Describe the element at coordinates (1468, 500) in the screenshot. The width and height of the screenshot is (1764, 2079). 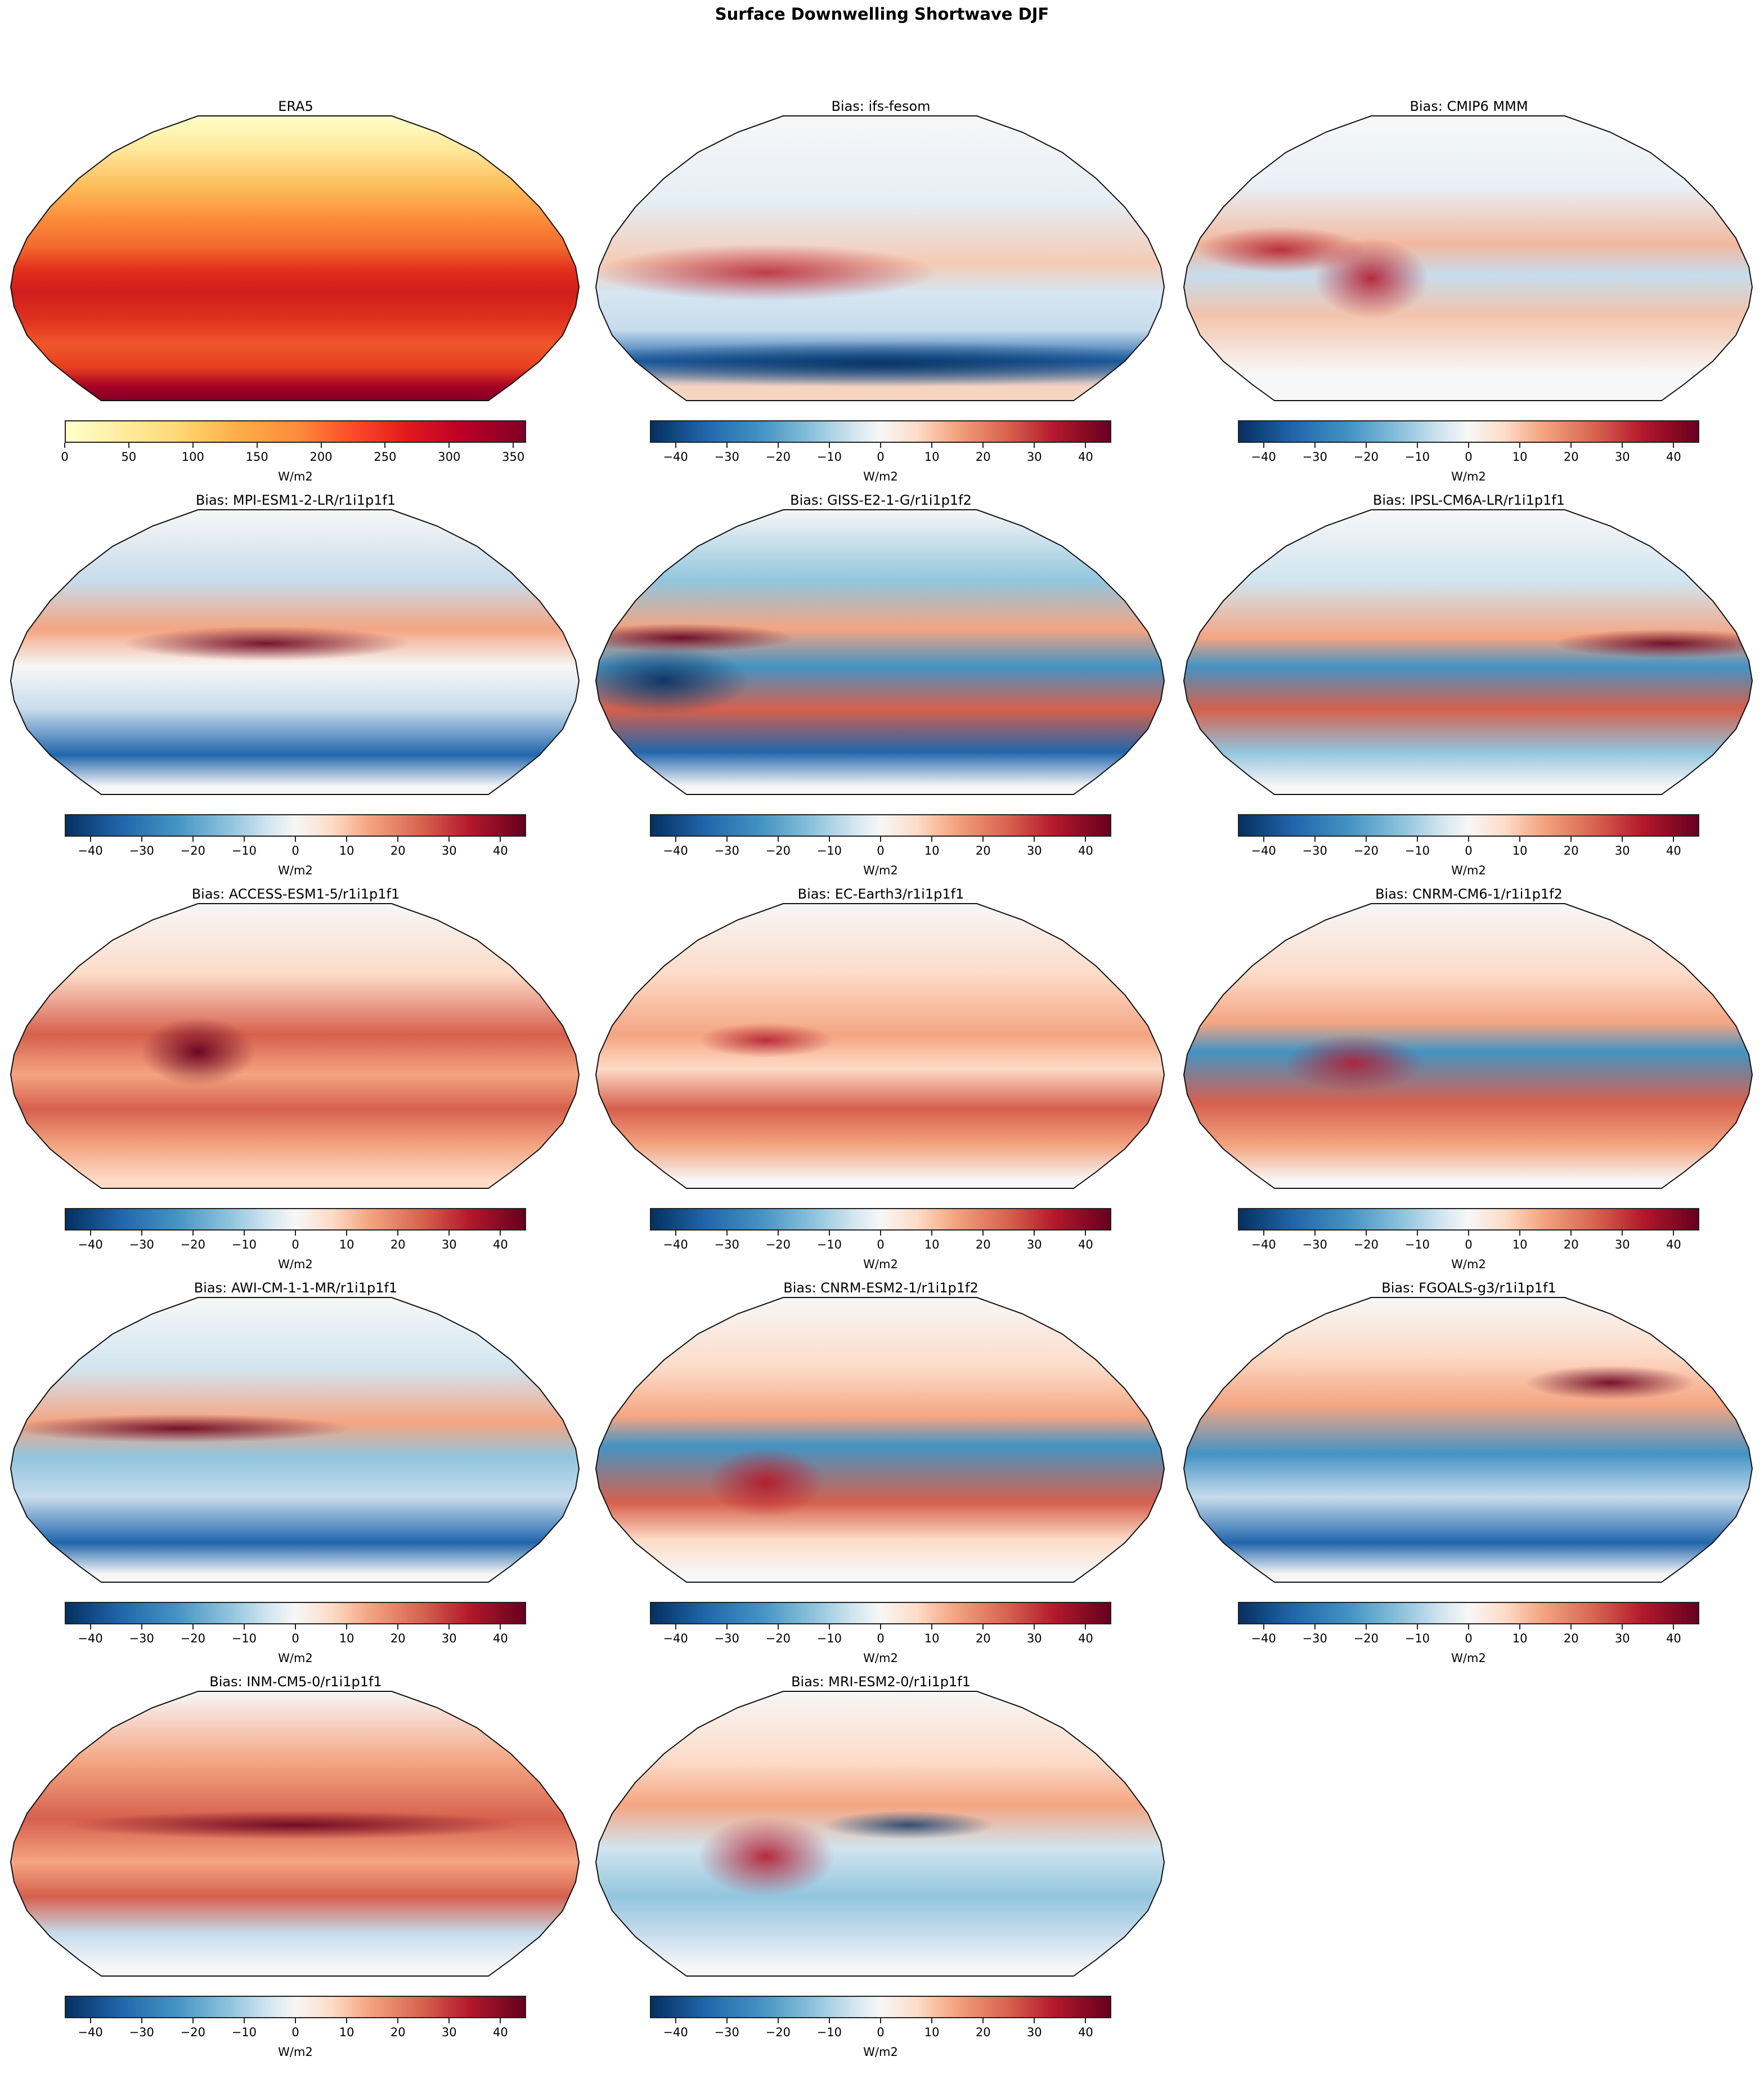
I see `panel-title: Bias: IPSL-CM6A-LR/r1i1p1f1` at that location.